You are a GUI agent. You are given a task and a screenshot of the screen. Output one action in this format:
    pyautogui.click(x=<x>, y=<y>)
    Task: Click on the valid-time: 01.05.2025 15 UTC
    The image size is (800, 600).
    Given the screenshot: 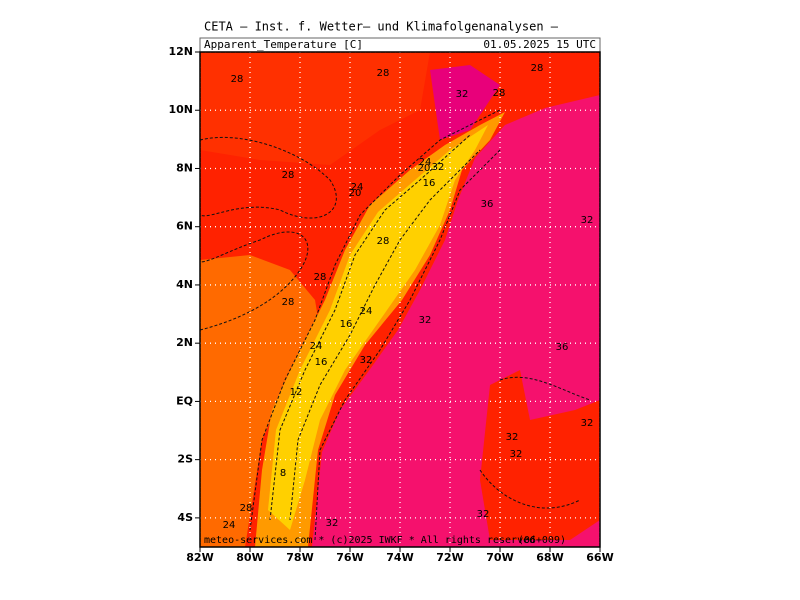 What is the action you would take?
    pyautogui.click(x=539, y=44)
    